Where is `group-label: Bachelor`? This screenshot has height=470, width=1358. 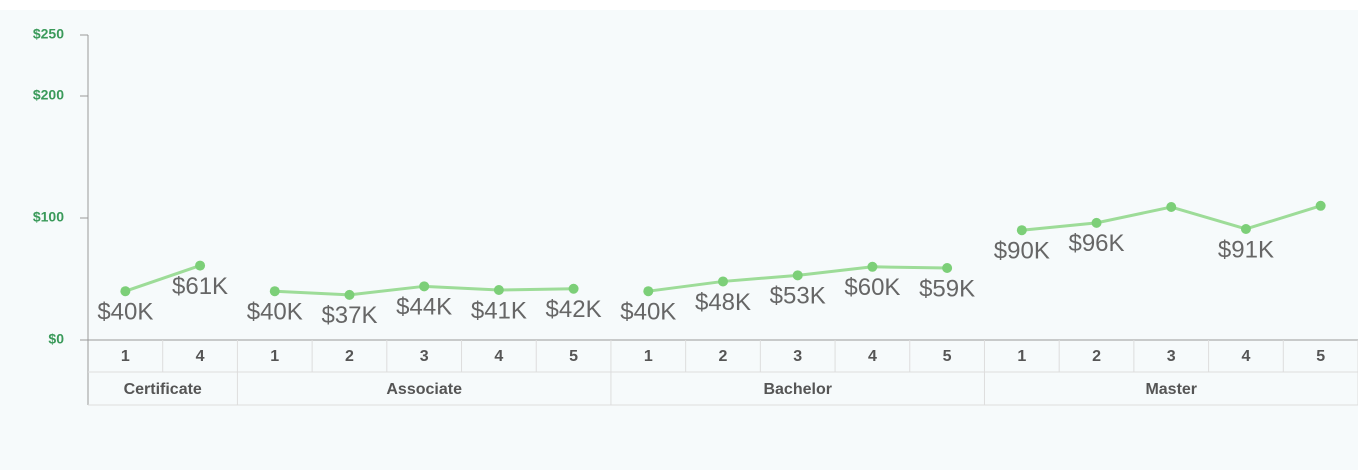
group-label: Bachelor is located at coordinates (797, 389).